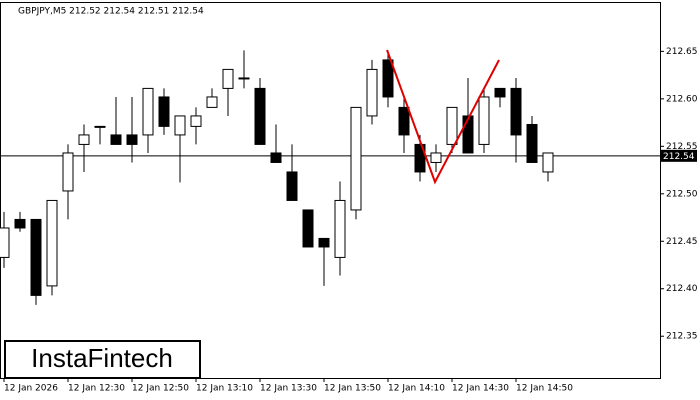 The width and height of the screenshot is (700, 400). What do you see at coordinates (544, 389) in the screenshot?
I see `x-tick-label: 12 Jan 14:50` at bounding box center [544, 389].